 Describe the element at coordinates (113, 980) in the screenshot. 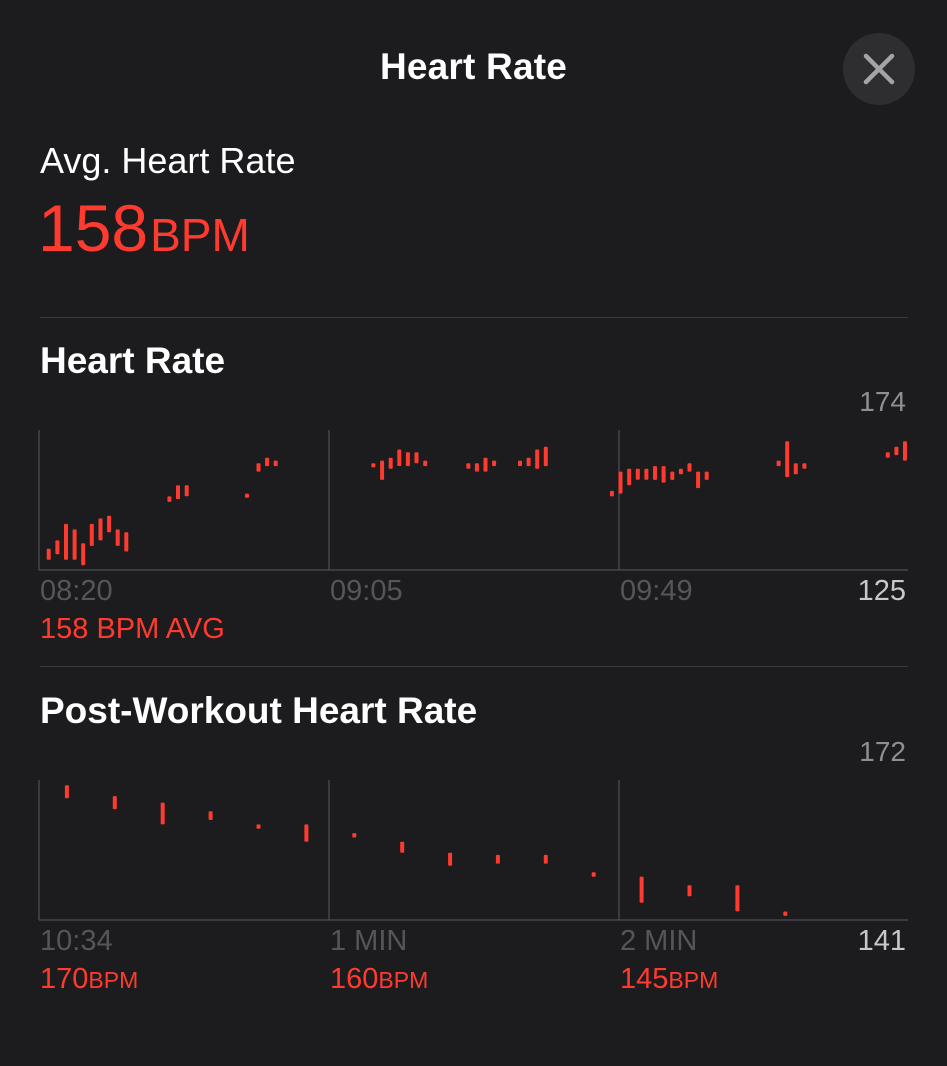

I see `post-workout-value-0-unit: BPM` at that location.